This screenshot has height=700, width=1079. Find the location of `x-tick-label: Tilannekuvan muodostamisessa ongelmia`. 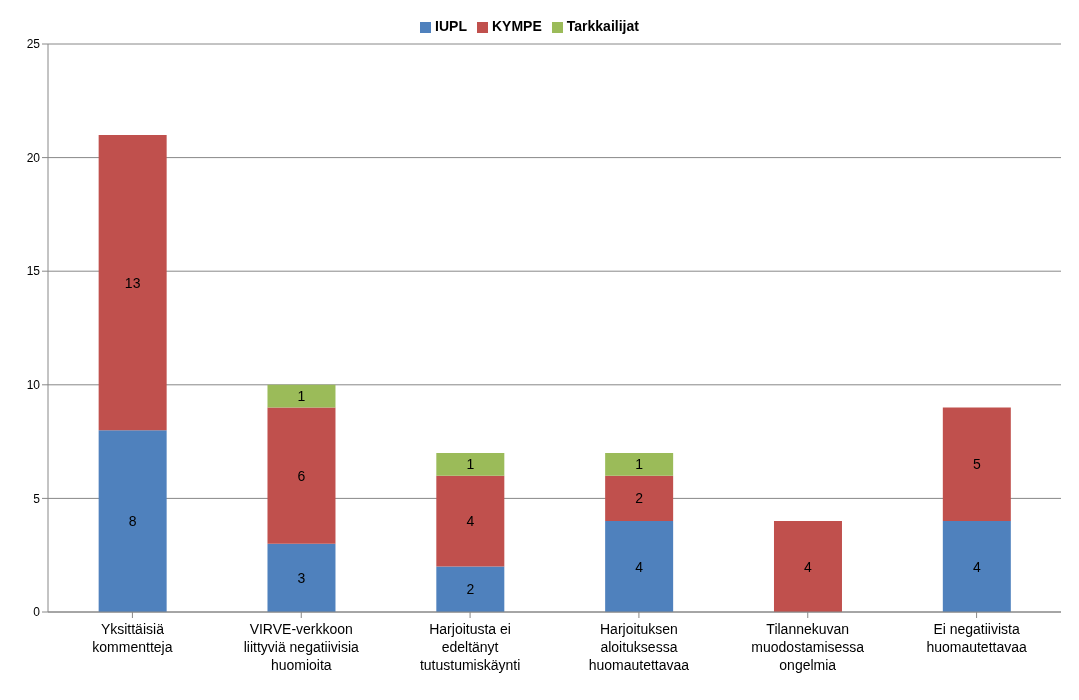

x-tick-label: Tilannekuvan muodostamisessa ongelmia is located at coordinates (808, 647).